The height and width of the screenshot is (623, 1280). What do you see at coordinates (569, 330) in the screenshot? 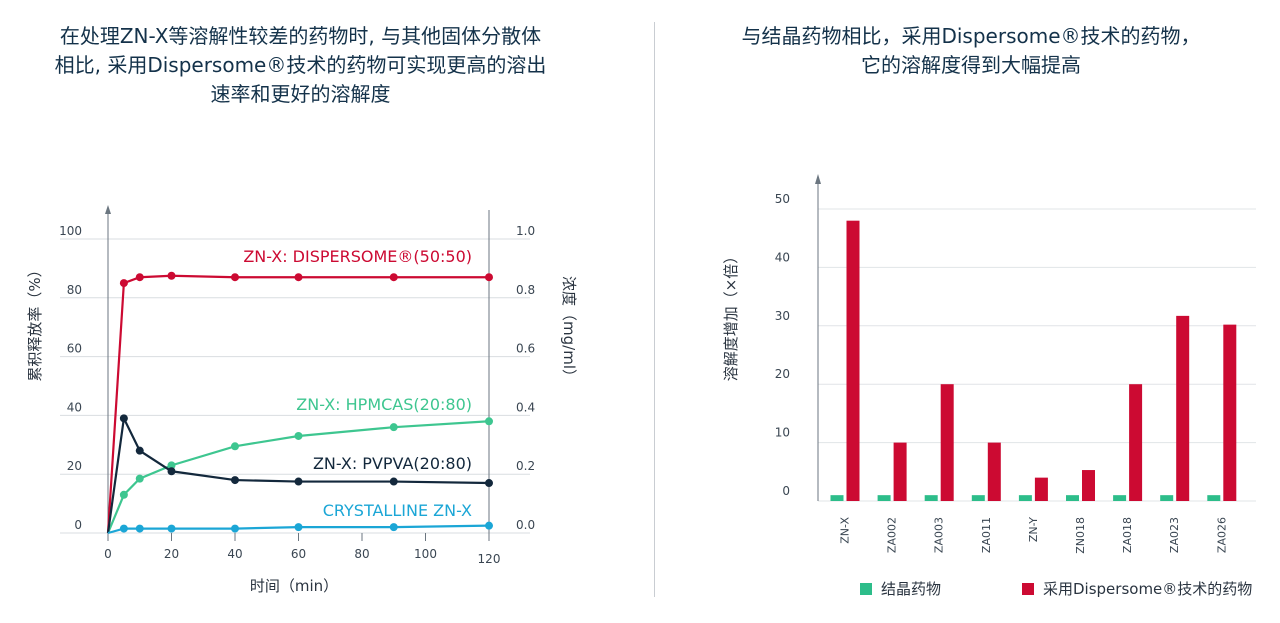
I see `y2-axis-label: 浓度（mg/ml）` at bounding box center [569, 330].